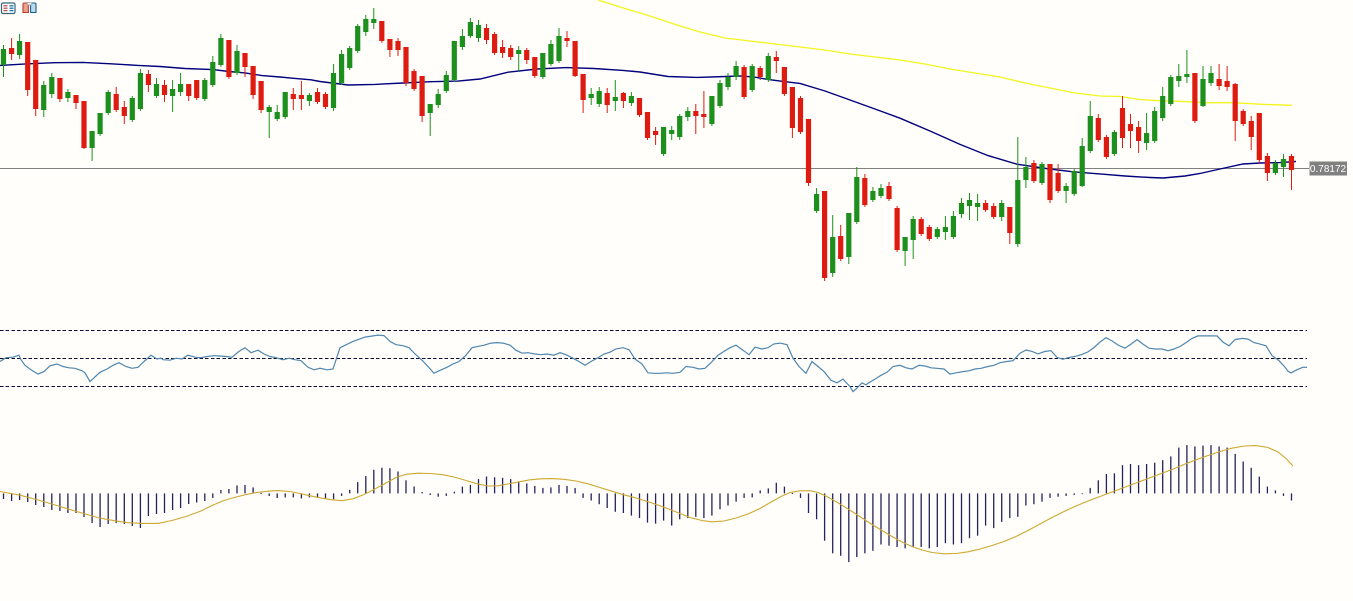 This screenshot has height=601, width=1353. Describe the element at coordinates (1328, 169) in the screenshot. I see `svg-text: 0.78172` at that location.